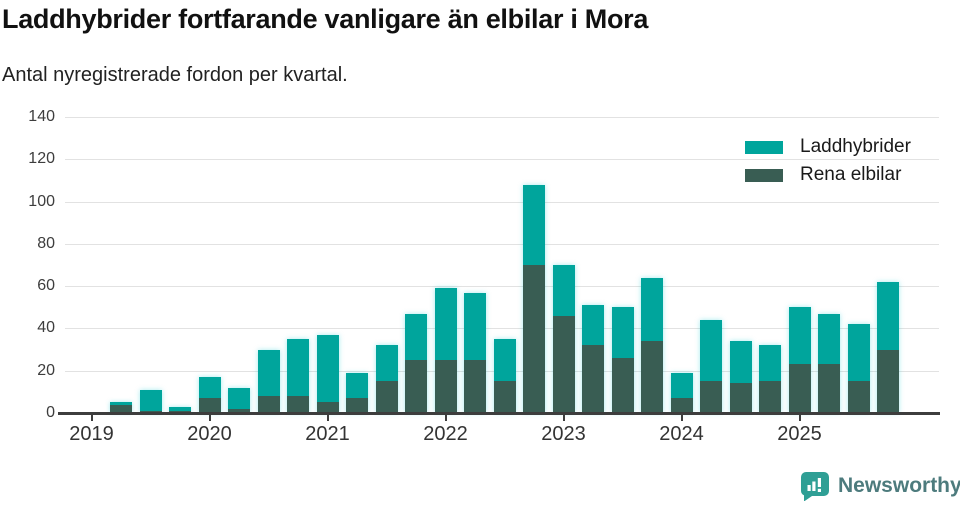 This screenshot has height=505, width=960. Describe the element at coordinates (681, 418) in the screenshot. I see `x-tick-2024` at that location.